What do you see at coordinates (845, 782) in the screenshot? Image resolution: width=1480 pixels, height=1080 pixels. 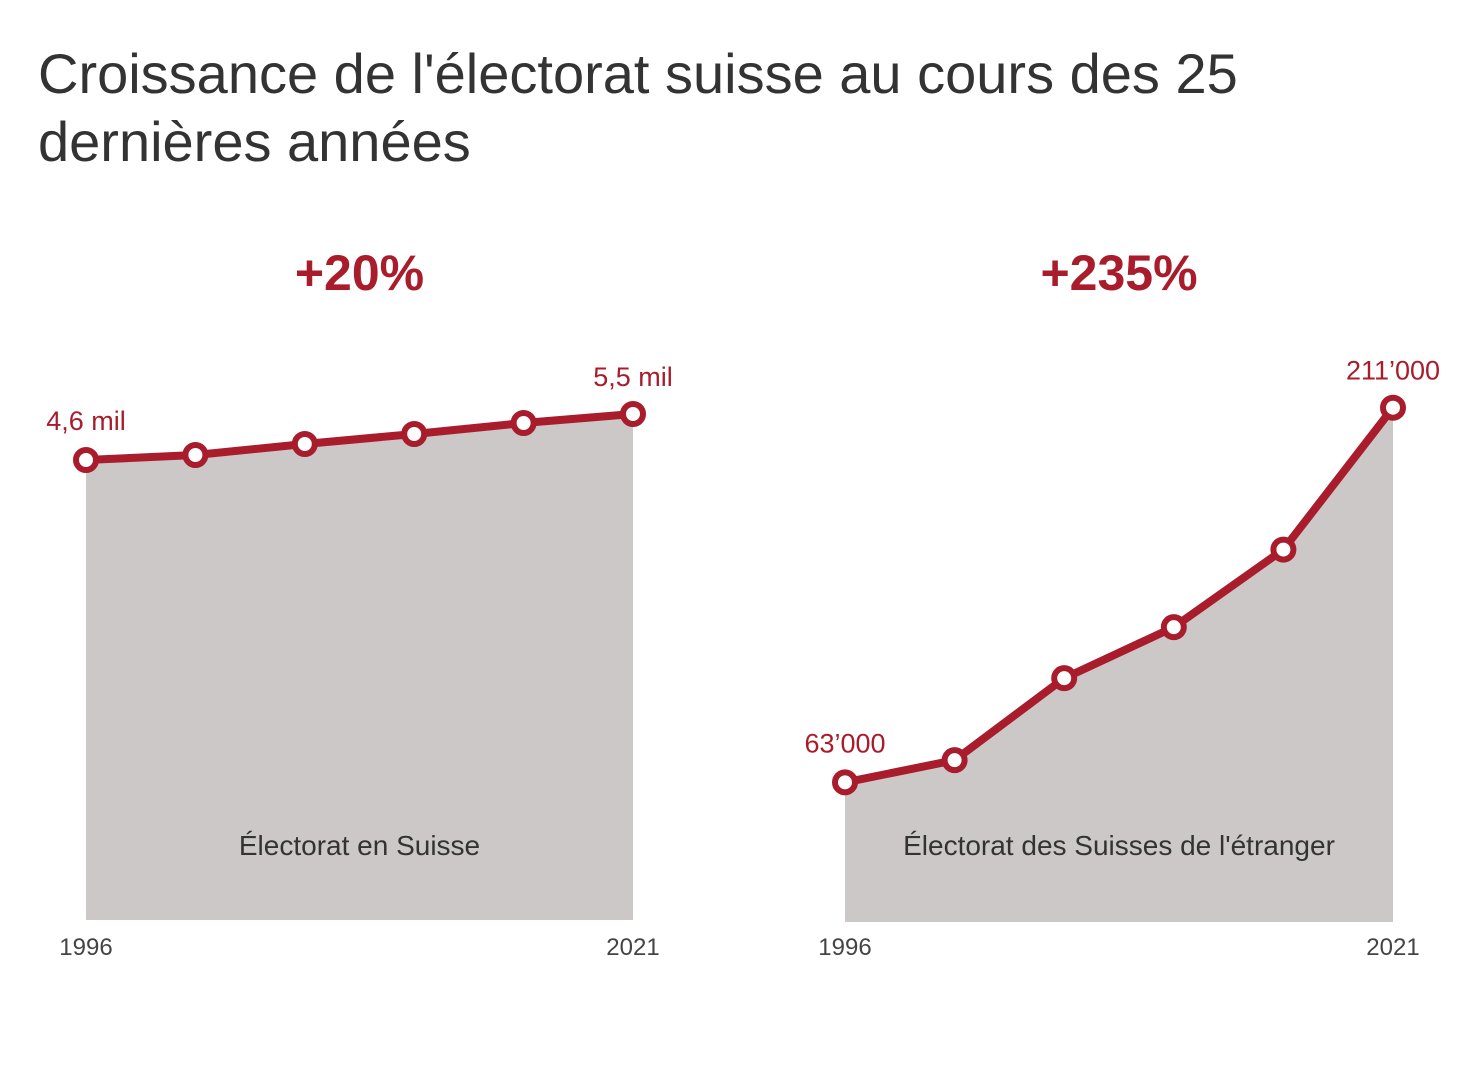 I see `data-point-etranger-1996` at bounding box center [845, 782].